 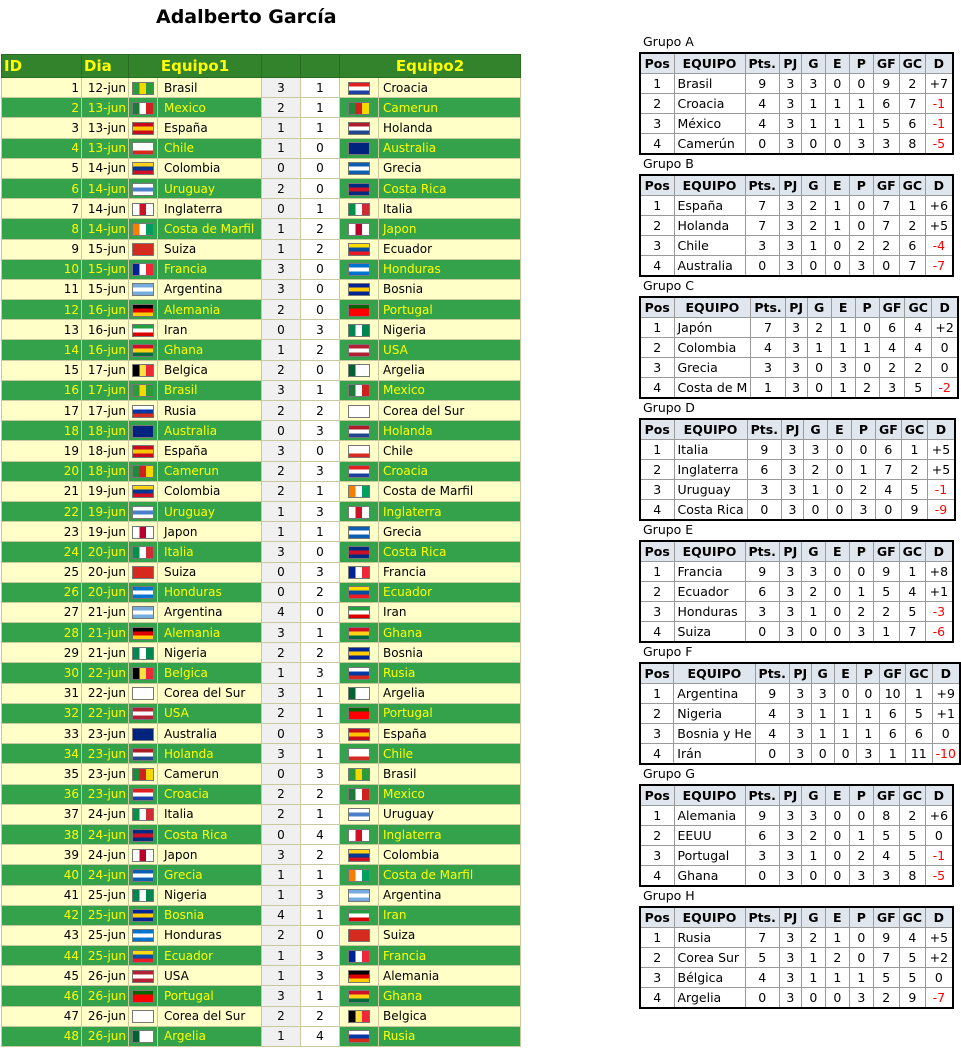 I want to click on team1-name: Francia, so click(x=209, y=269).